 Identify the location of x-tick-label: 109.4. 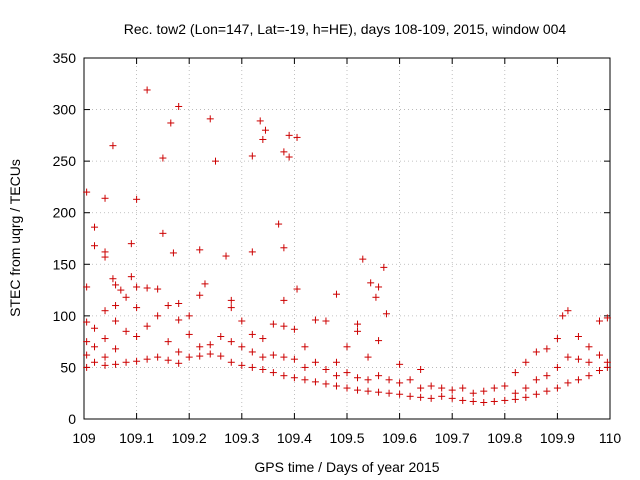
(294, 438).